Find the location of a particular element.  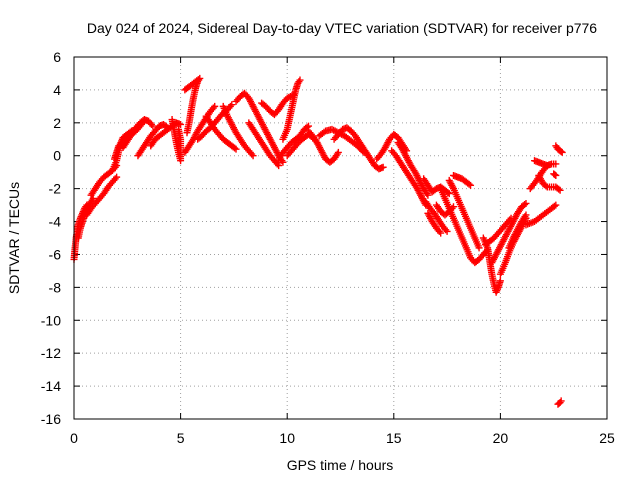

x-tick-label: 5 is located at coordinates (181, 438).